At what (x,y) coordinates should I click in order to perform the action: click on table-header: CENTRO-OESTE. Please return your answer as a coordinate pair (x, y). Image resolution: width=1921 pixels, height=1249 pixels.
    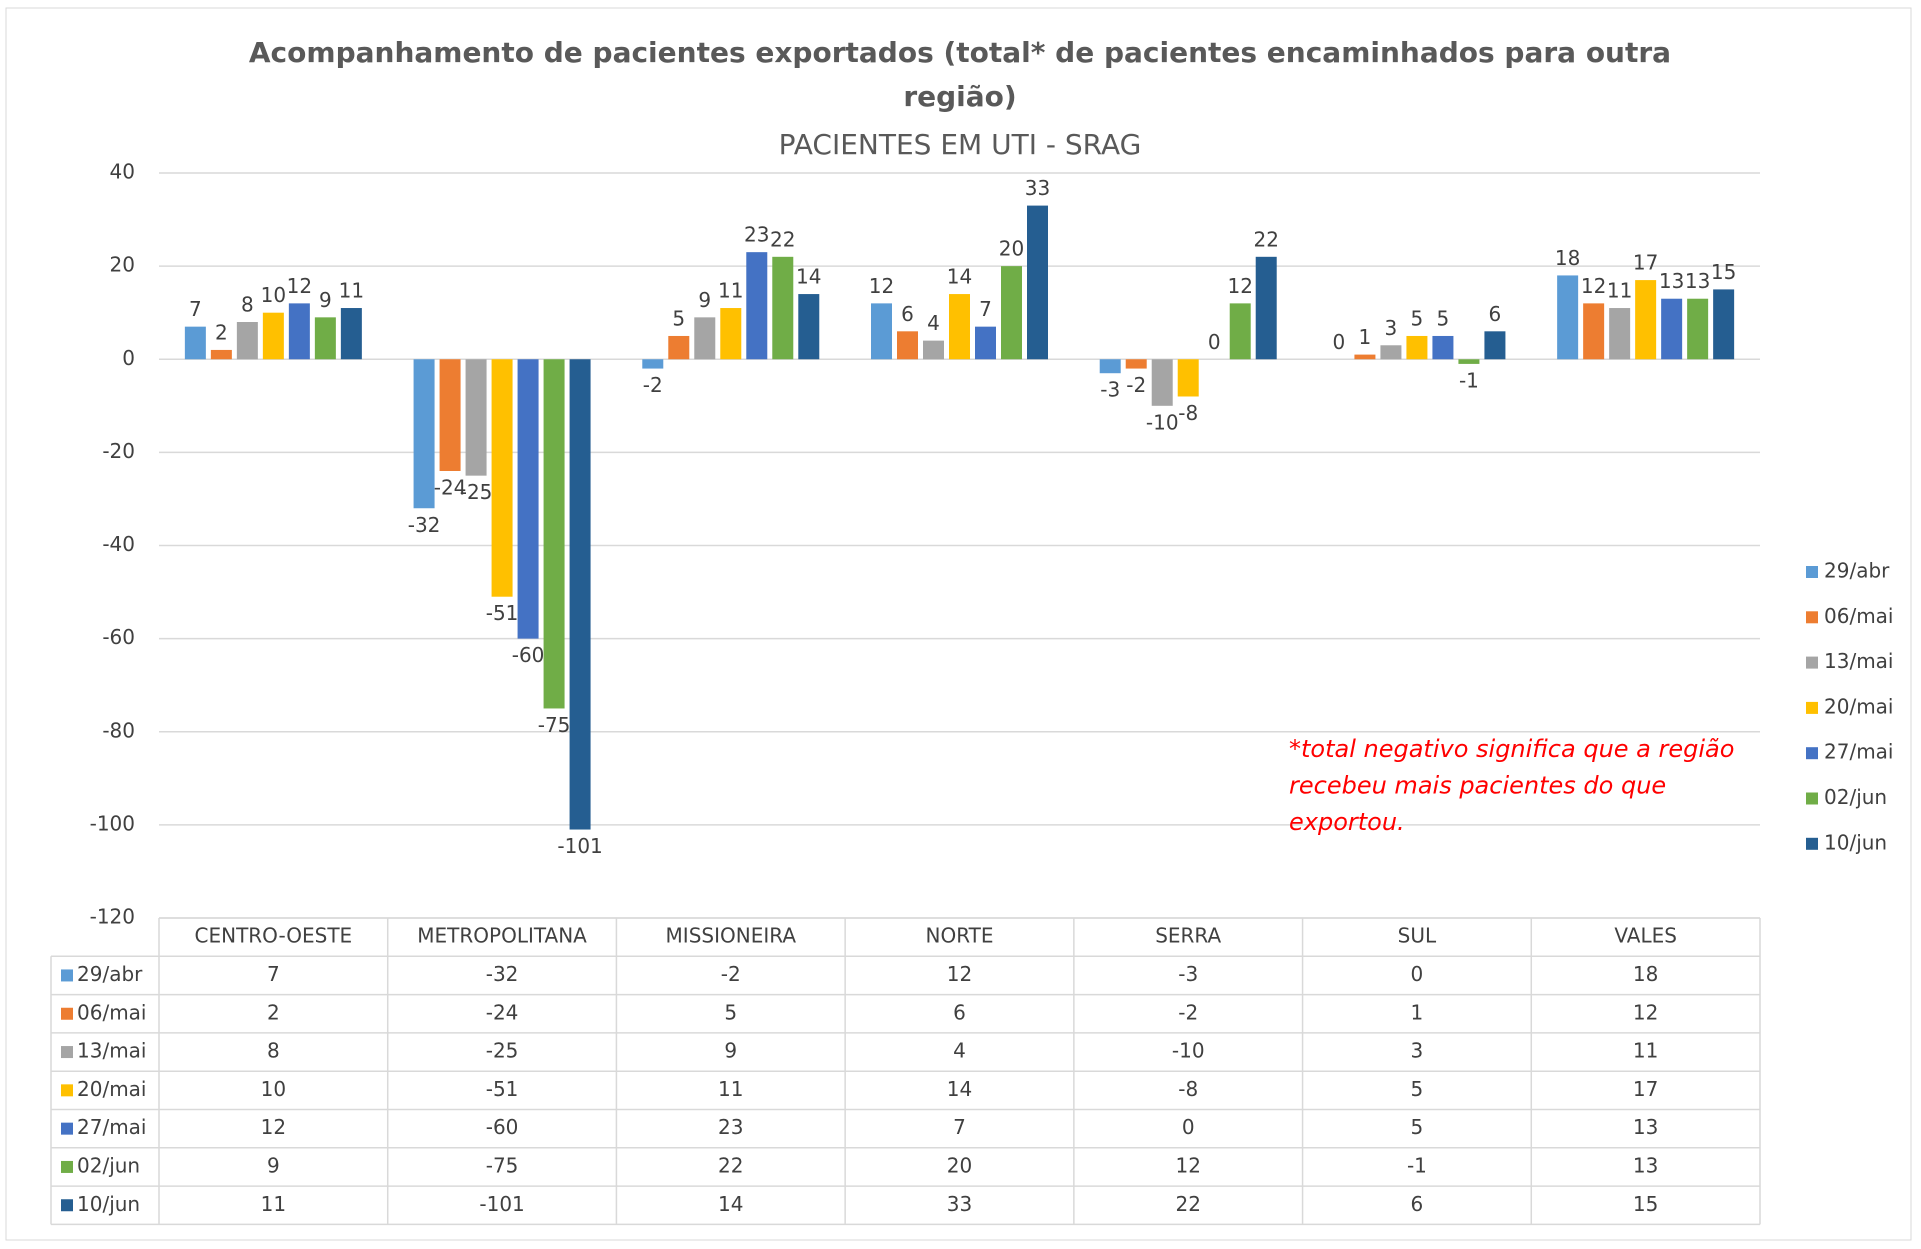
    Looking at the image, I should click on (274, 936).